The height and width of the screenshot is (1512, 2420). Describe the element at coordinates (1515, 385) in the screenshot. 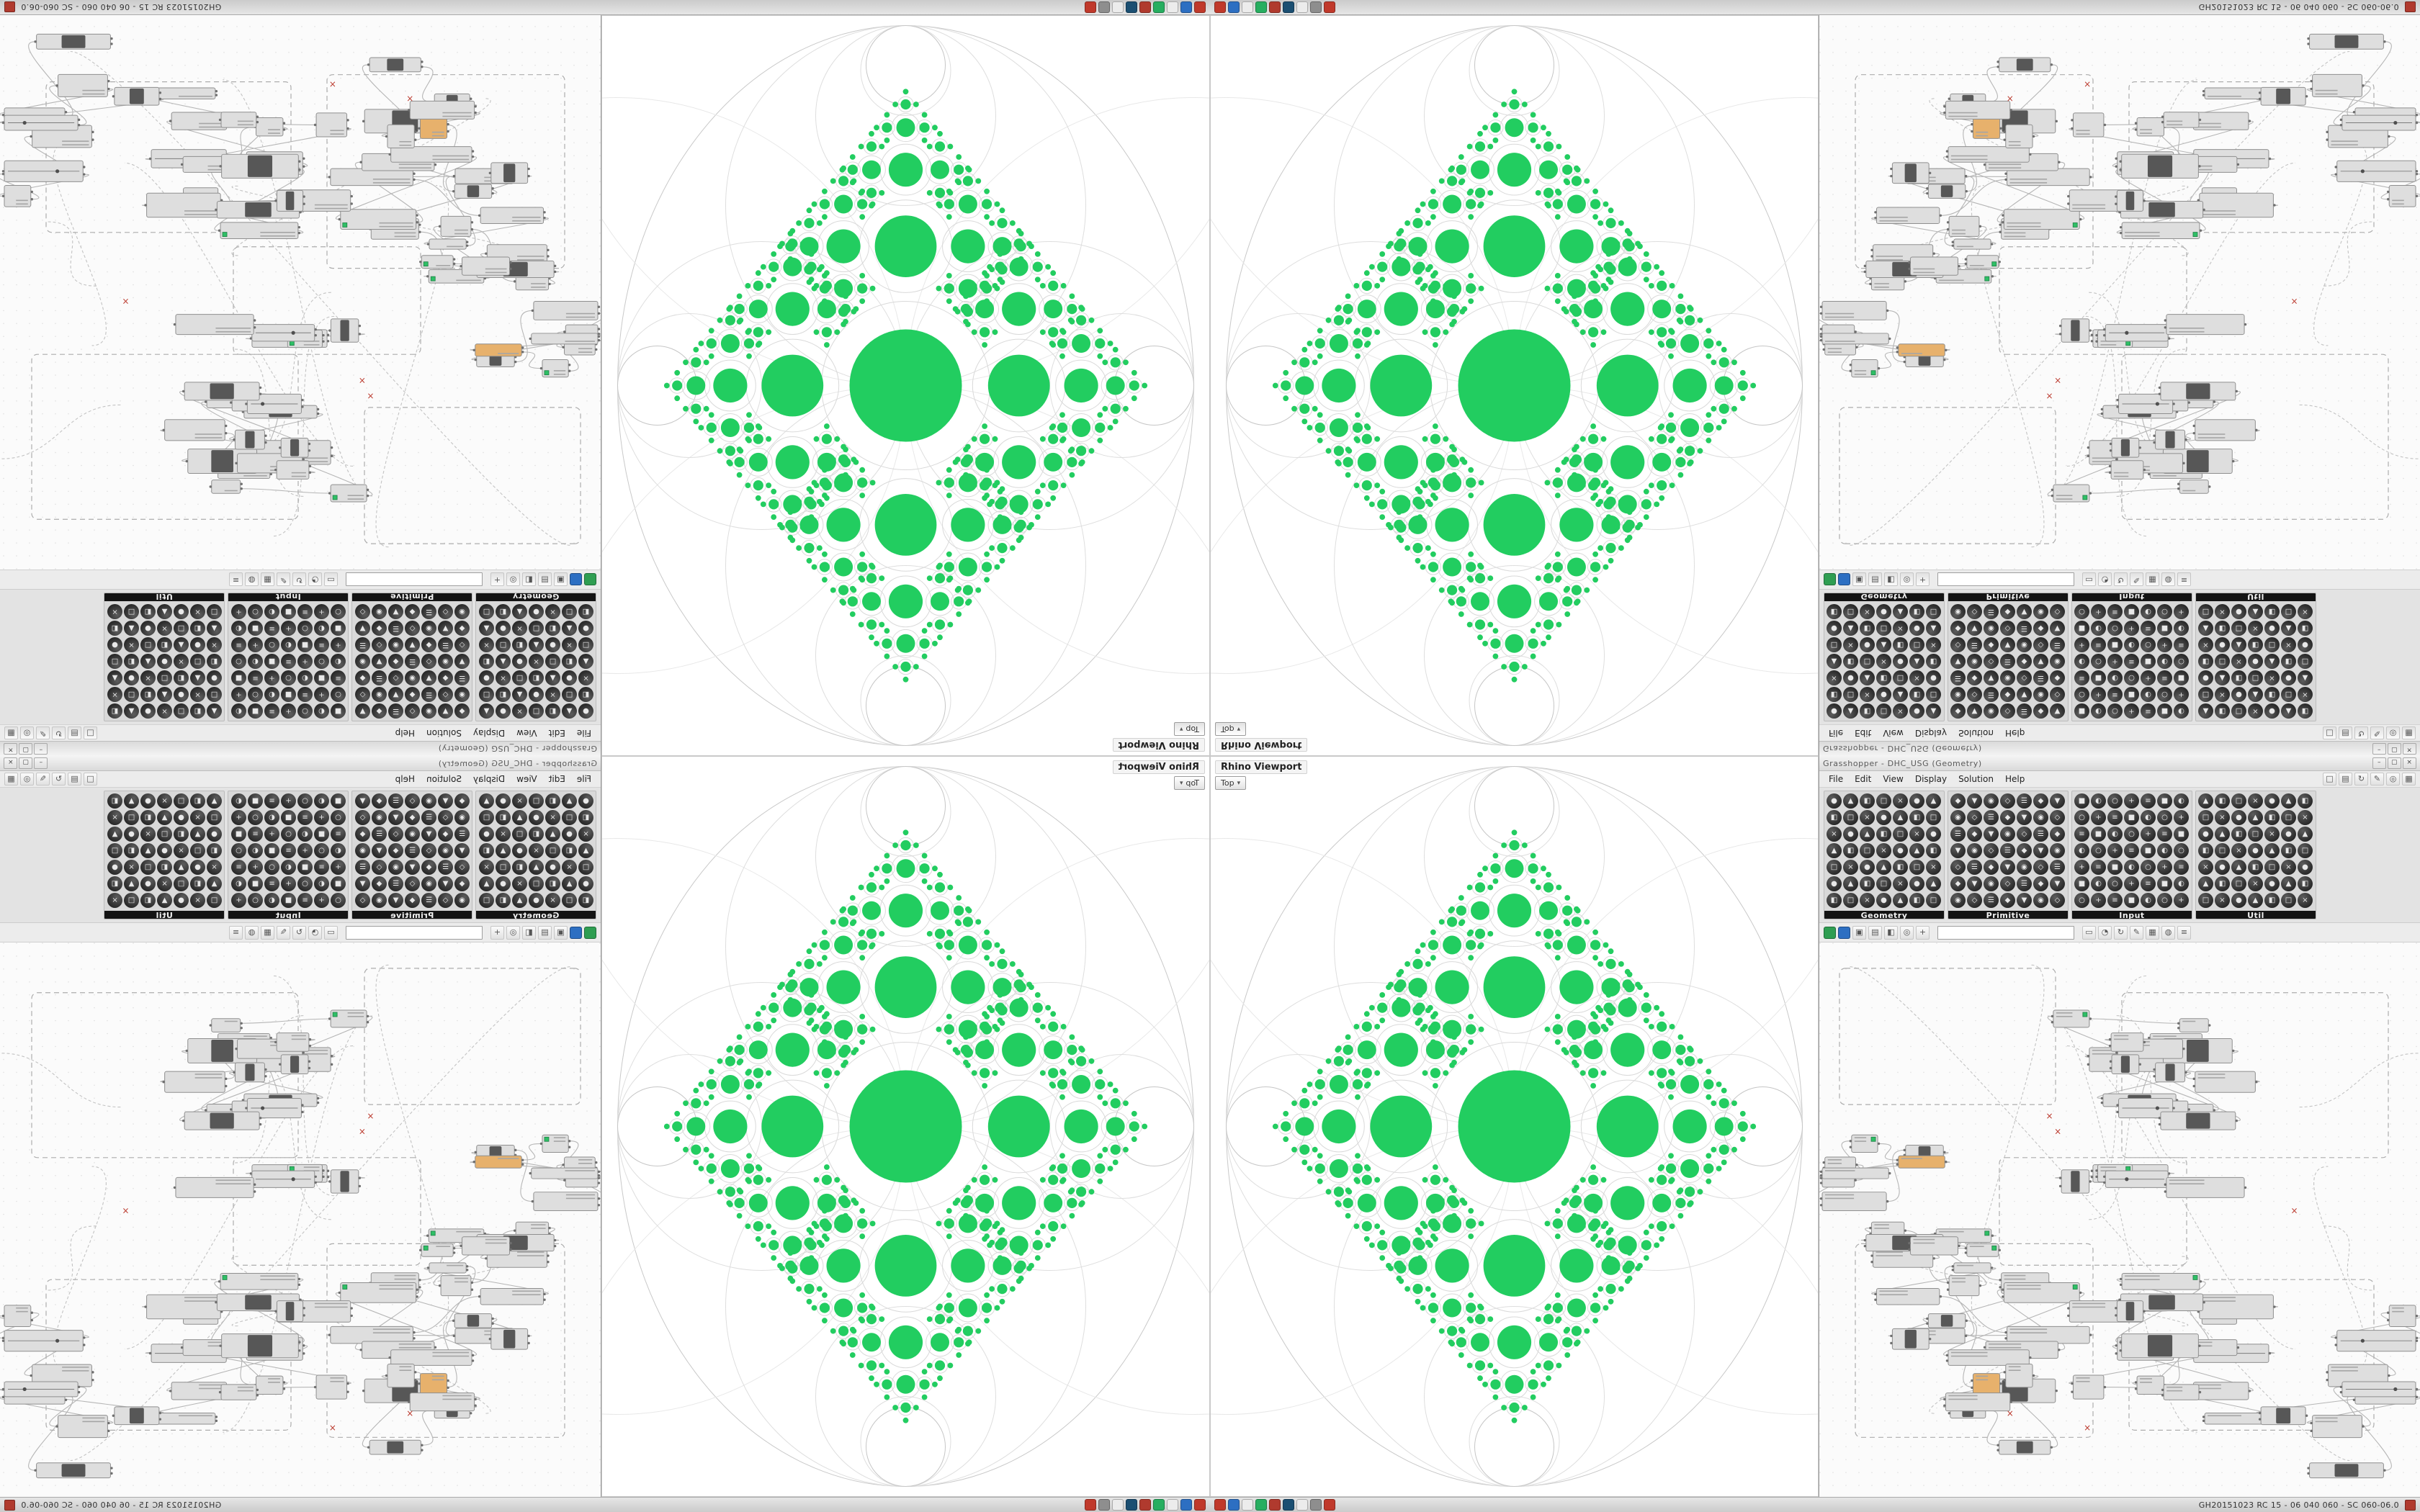

I see `rhino-viewport: Rhino Viewport Top ▾` at that location.